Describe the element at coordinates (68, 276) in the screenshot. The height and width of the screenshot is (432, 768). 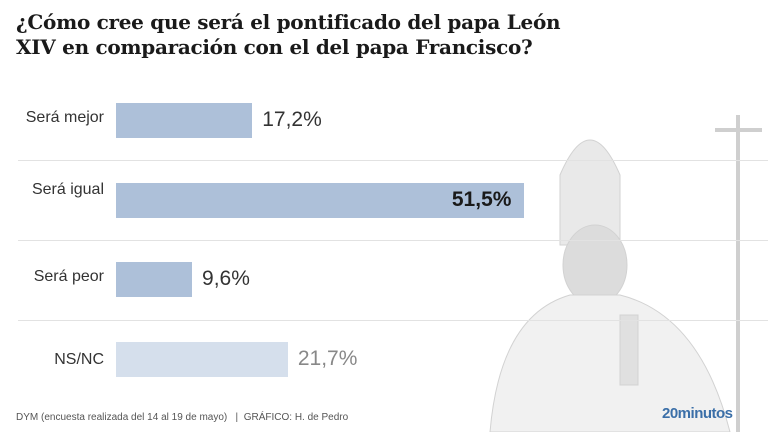
I see `category-label: Será peor` at that location.